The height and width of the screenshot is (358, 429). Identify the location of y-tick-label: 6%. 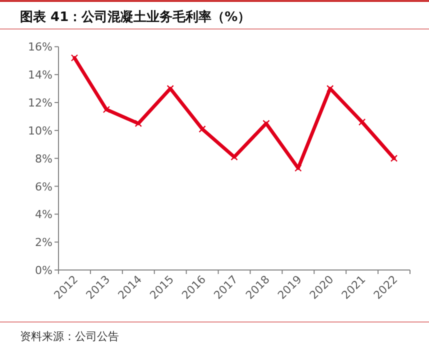
(43, 187).